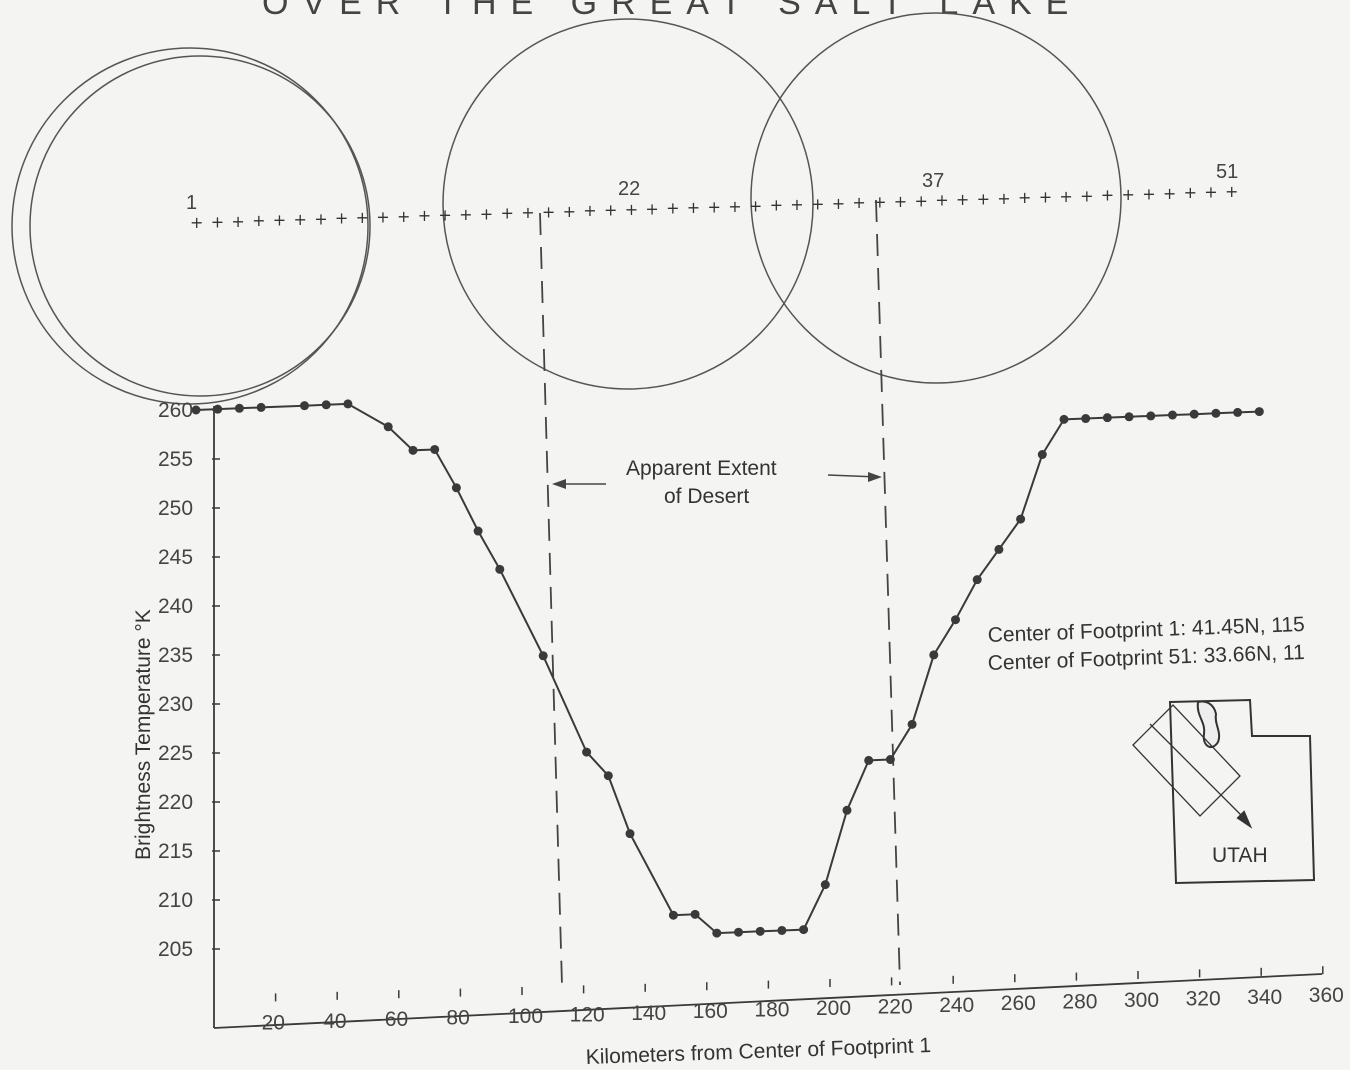 The width and height of the screenshot is (1350, 1070). Describe the element at coordinates (648, 1013) in the screenshot. I see `x-tick-label: 140` at that location.